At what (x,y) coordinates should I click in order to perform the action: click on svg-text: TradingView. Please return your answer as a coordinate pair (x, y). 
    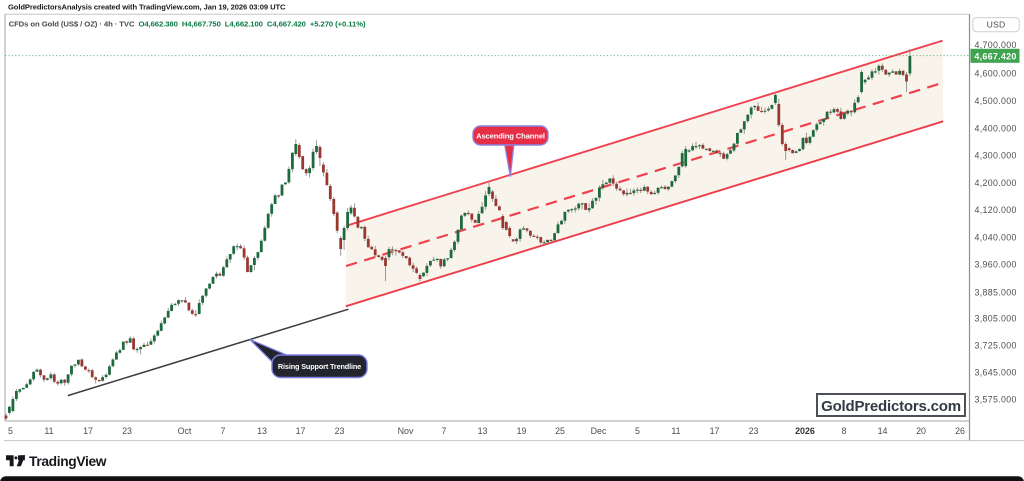
    Looking at the image, I should click on (68, 461).